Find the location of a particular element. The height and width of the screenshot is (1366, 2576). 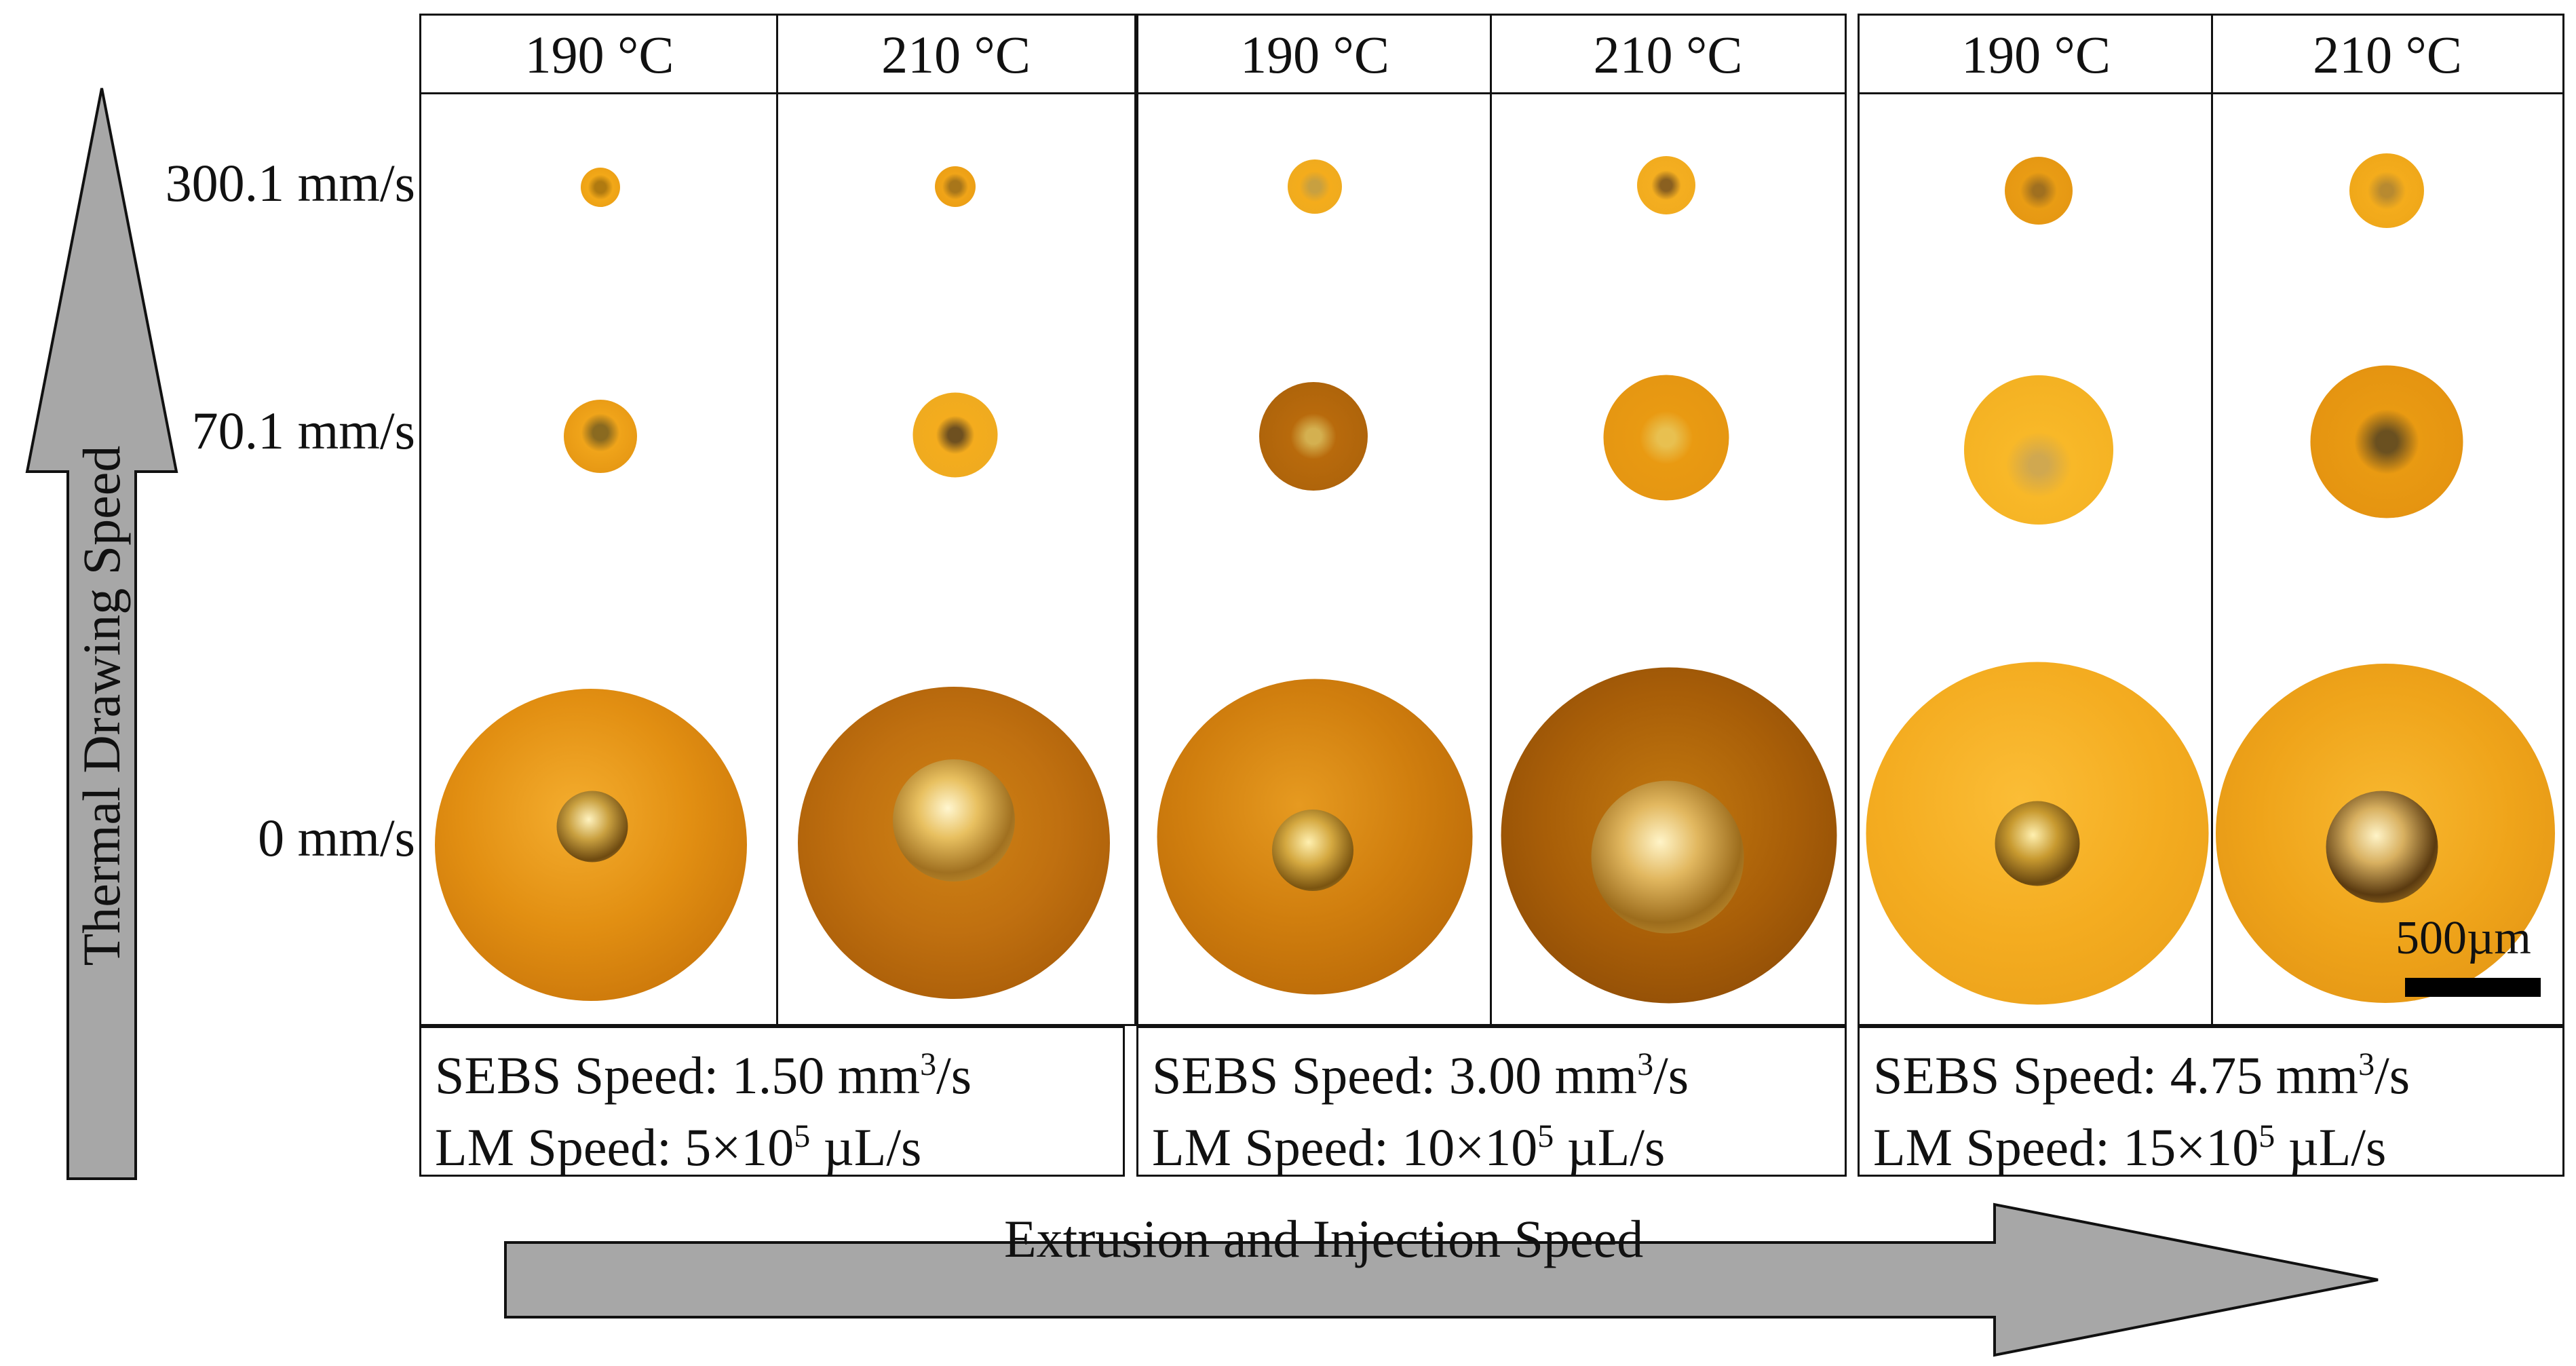

x-axis-arrow is located at coordinates (1441, 1279).